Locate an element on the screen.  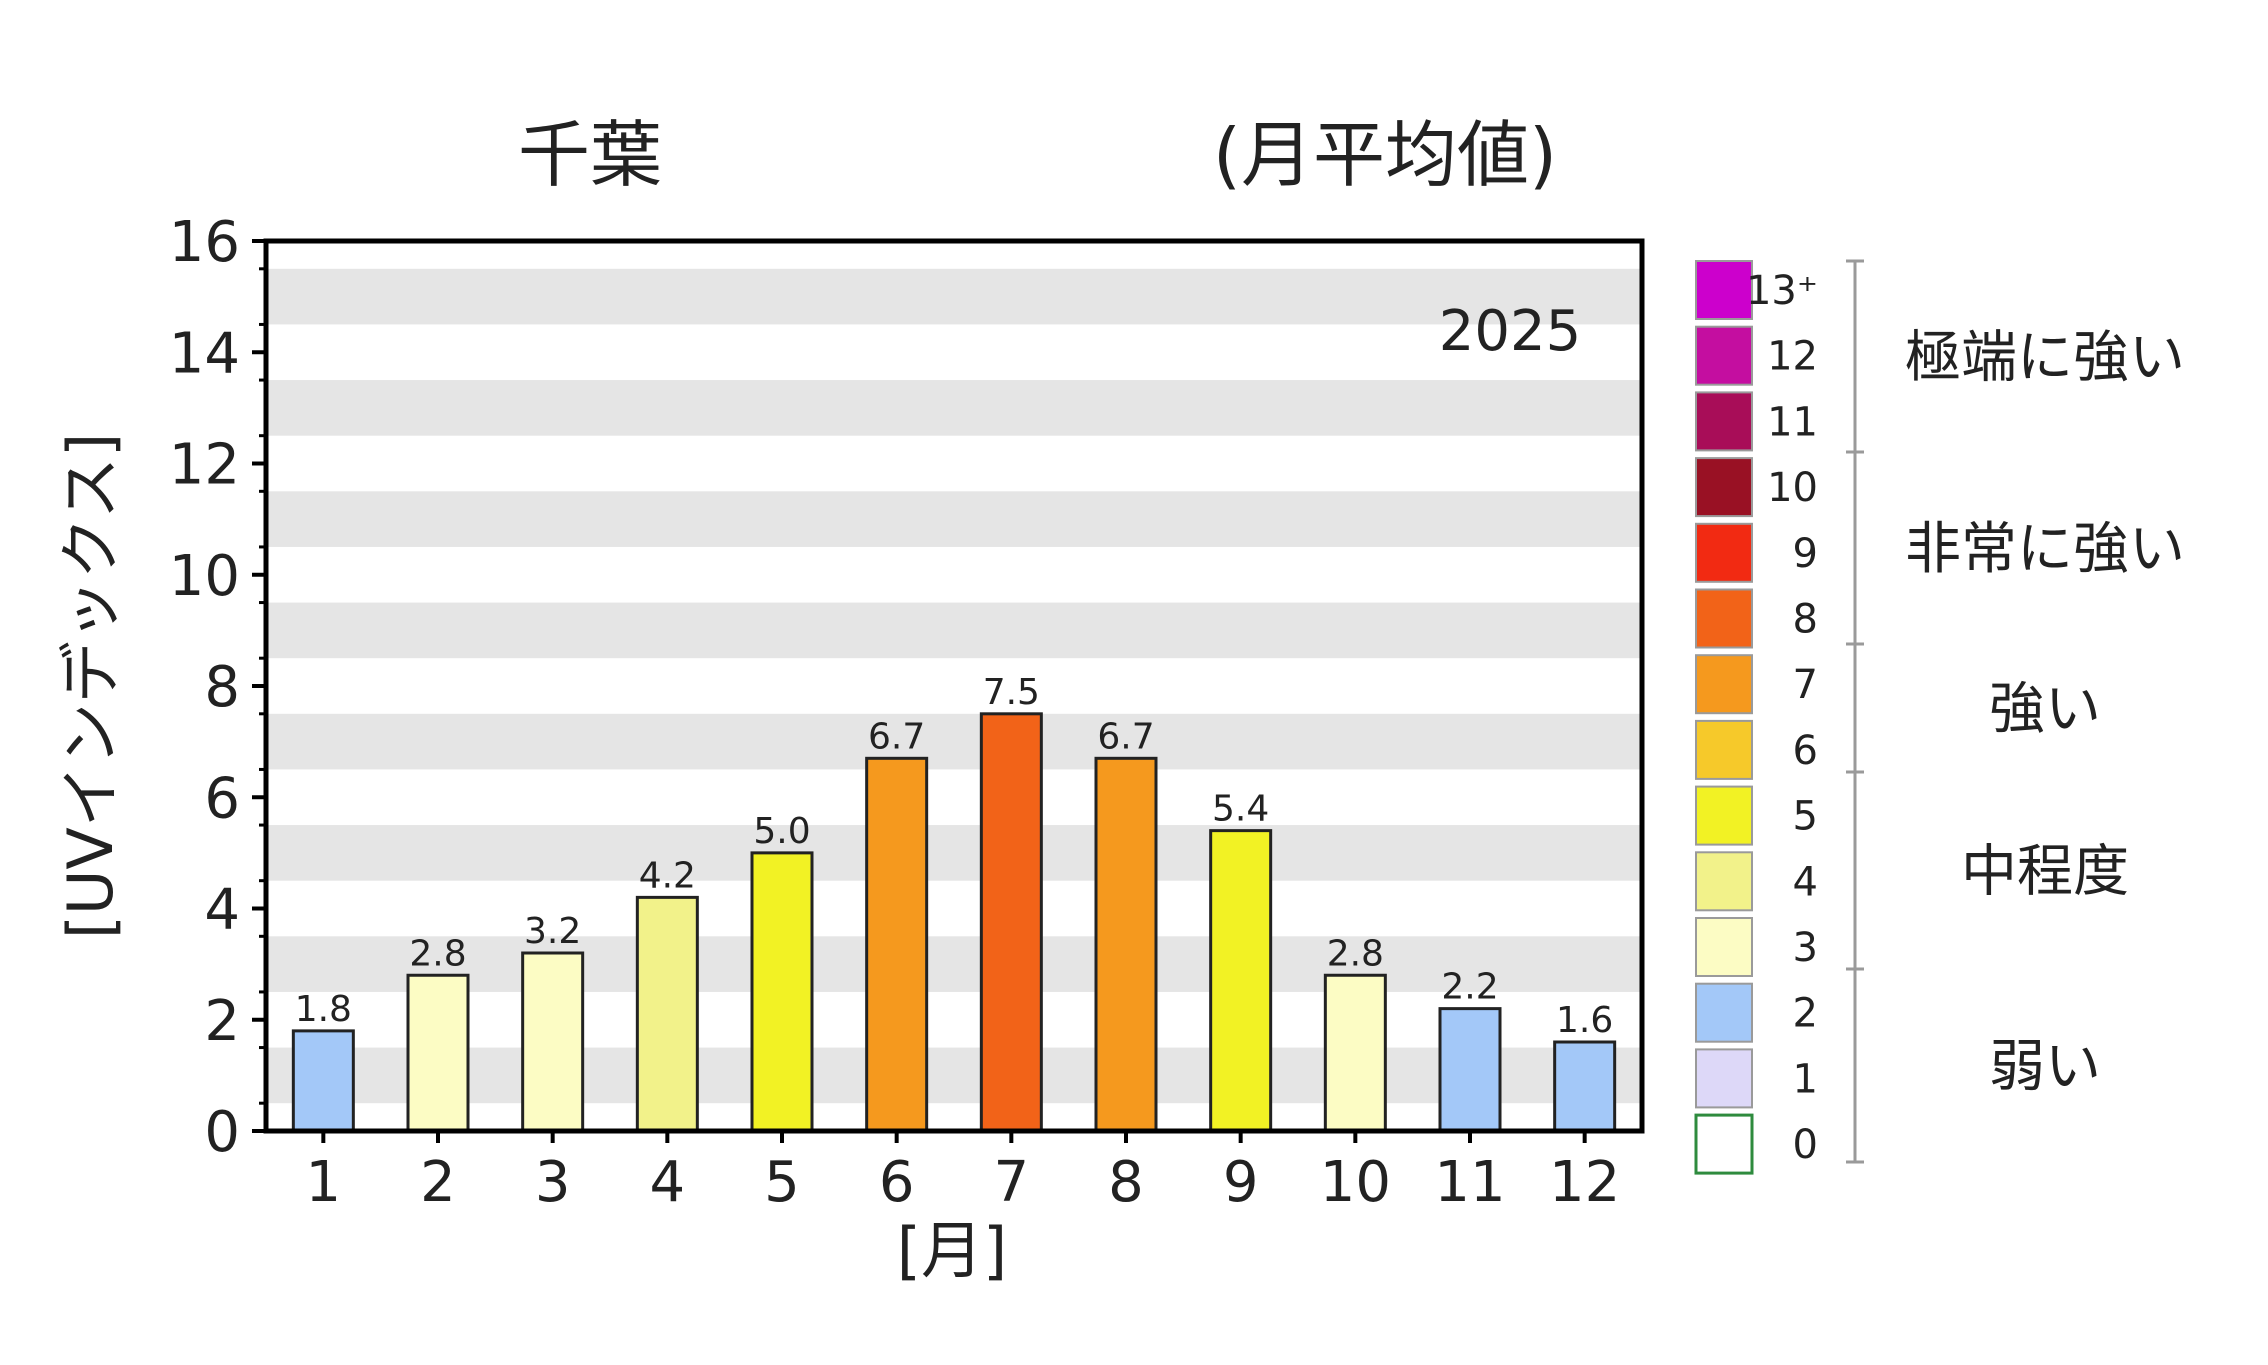
legend-category-label: 強い is located at coordinates (2045, 709).